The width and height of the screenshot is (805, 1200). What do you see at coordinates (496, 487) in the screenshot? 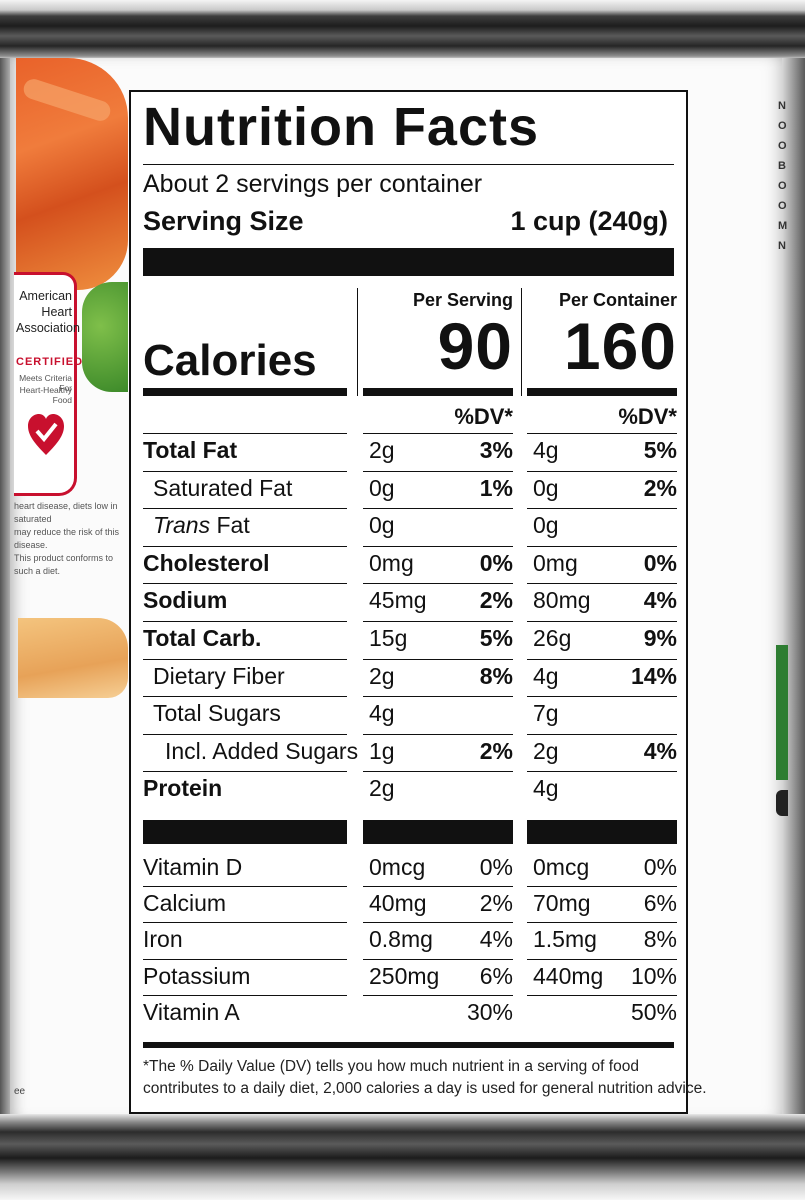
I see `serving-dv: 1%` at bounding box center [496, 487].